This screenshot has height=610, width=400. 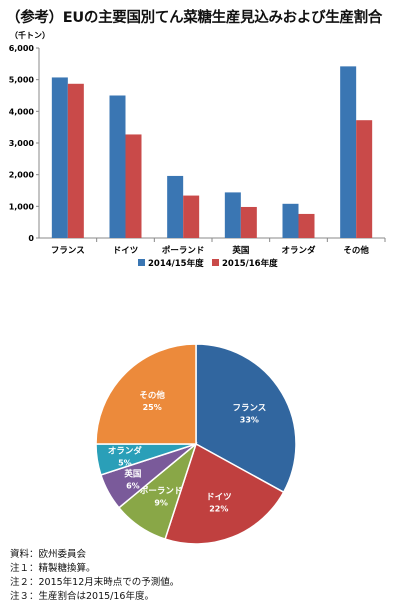 I want to click on pie-slice-percent: 9%, so click(x=161, y=502).